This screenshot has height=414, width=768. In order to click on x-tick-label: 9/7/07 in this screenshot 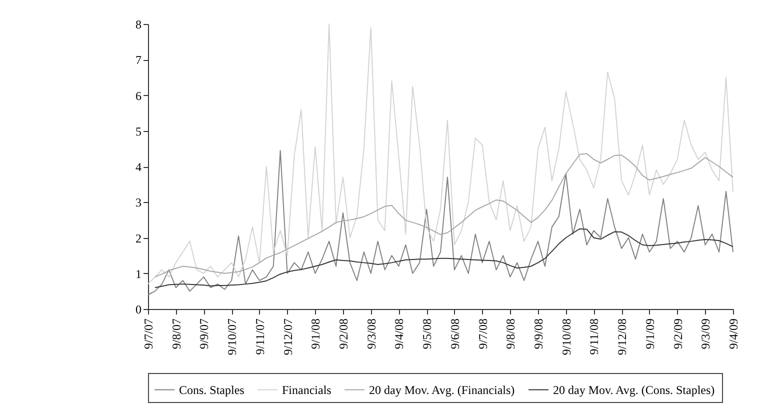, I will do `click(149, 334)`.